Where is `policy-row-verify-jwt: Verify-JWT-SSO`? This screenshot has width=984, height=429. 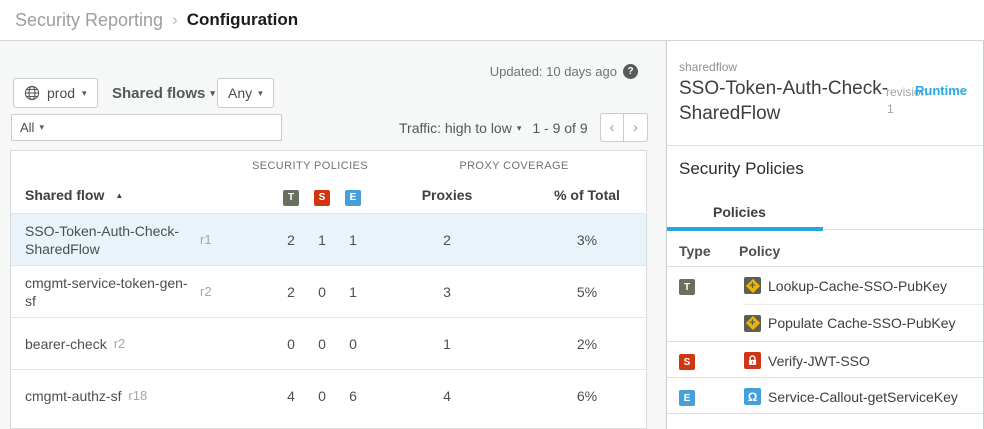 policy-row-verify-jwt: Verify-JWT-SSO is located at coordinates (863, 360).